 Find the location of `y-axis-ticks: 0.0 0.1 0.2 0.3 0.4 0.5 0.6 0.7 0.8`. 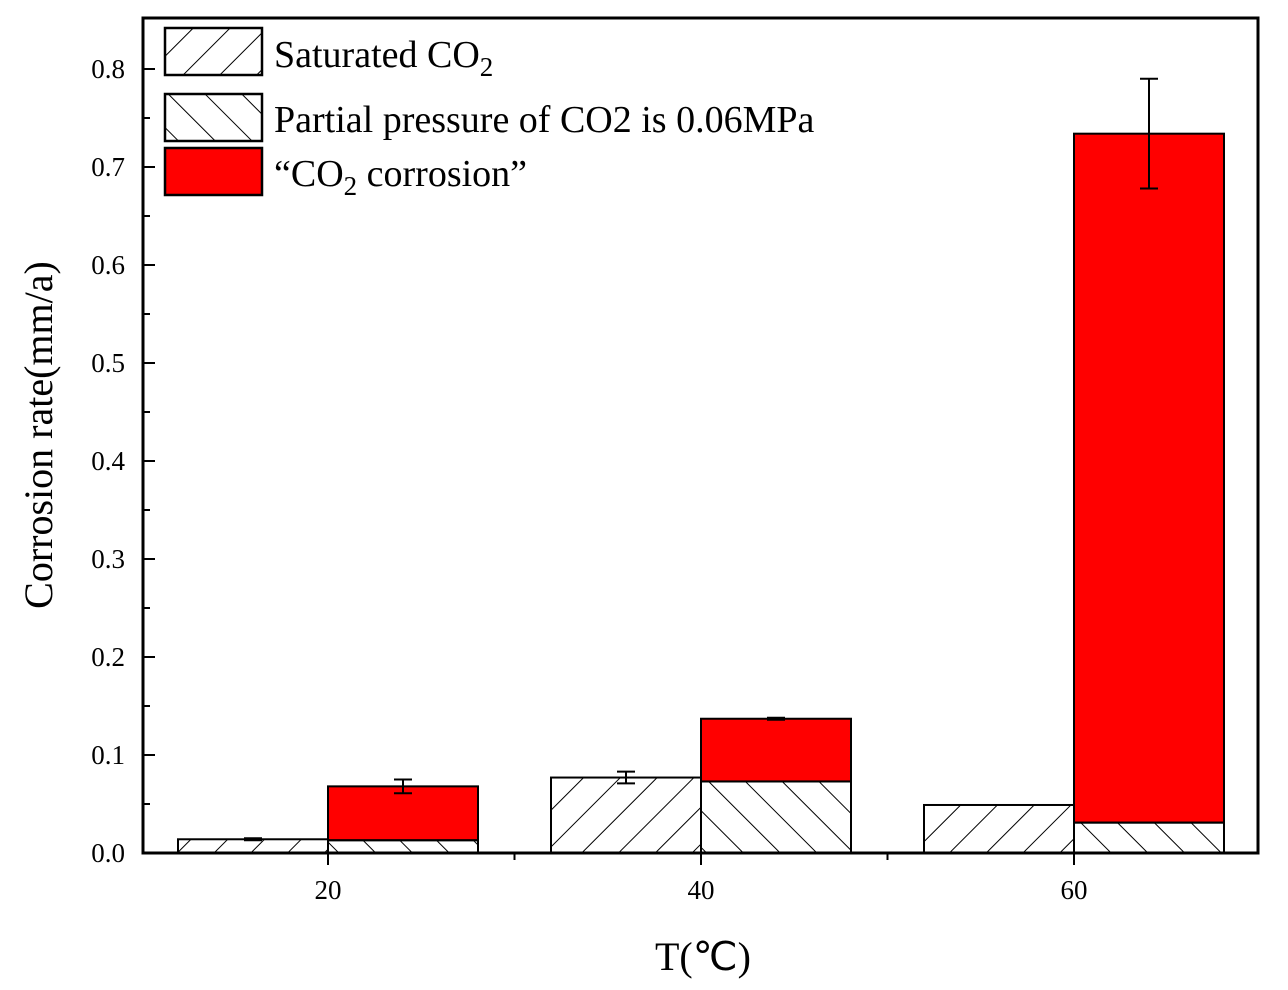

y-axis-ticks: 0.0 0.1 0.2 0.3 0.4 0.5 0.6 0.7 0.8 is located at coordinates (123, 461).